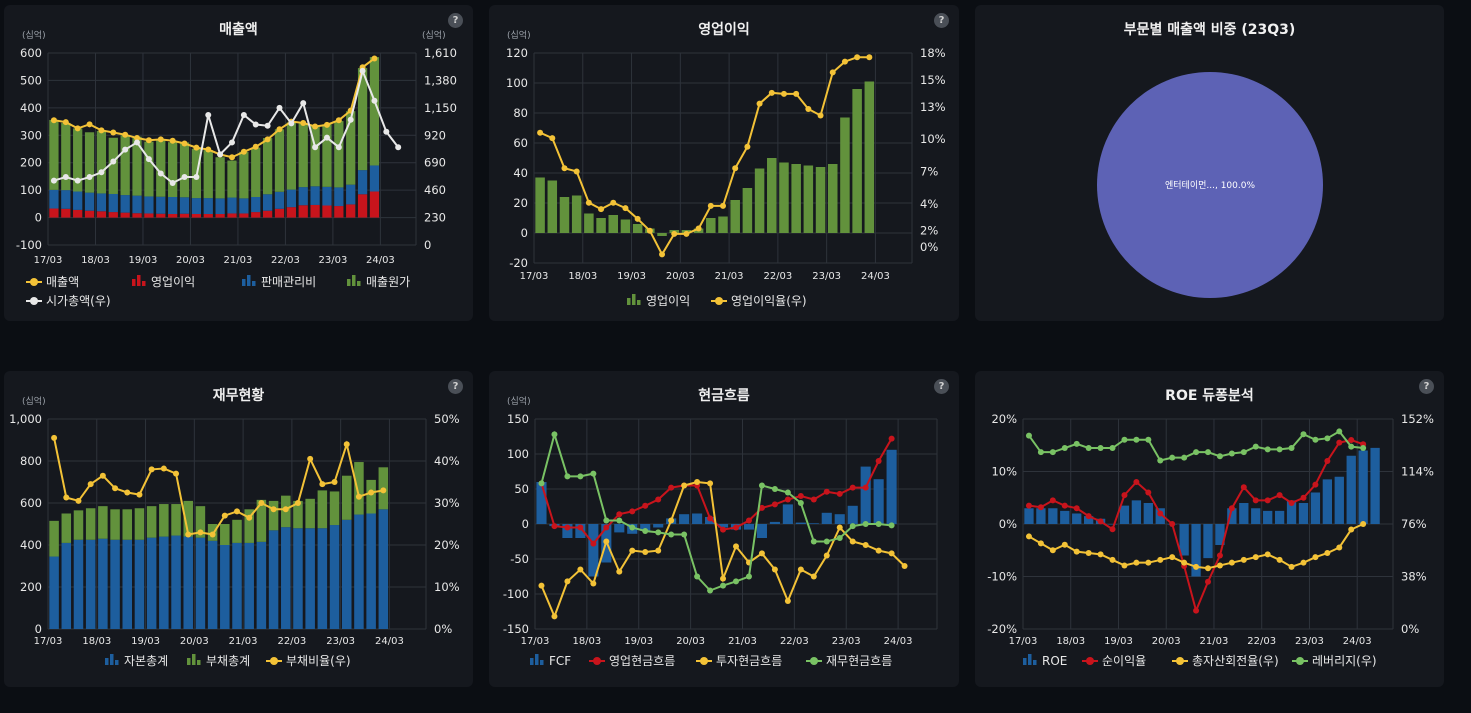 The image size is (1471, 713). Describe the element at coordinates (31, 503) in the screenshot. I see `y-left-tick: 600` at that location.